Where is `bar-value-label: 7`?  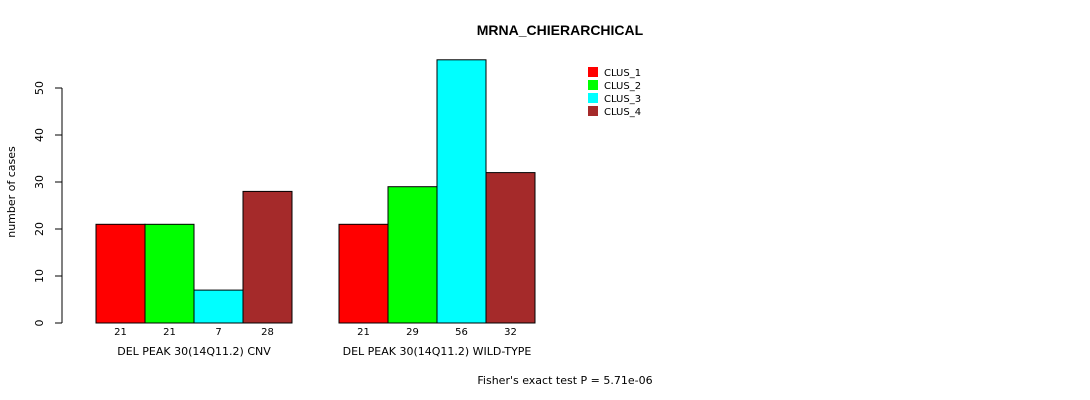 bar-value-label: 7 is located at coordinates (218, 332).